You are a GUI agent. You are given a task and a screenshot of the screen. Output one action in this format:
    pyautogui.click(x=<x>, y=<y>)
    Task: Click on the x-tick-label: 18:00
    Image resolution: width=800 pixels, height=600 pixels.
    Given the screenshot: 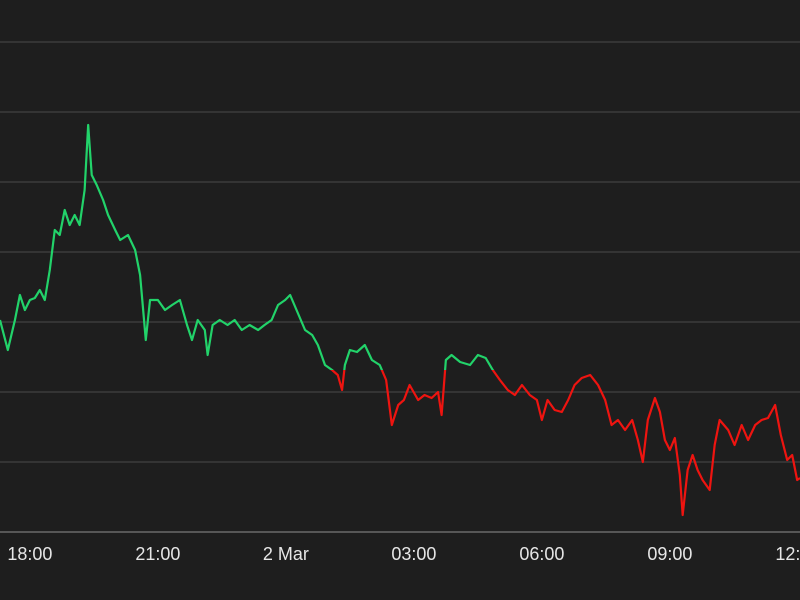 What is the action you would take?
    pyautogui.click(x=29, y=554)
    